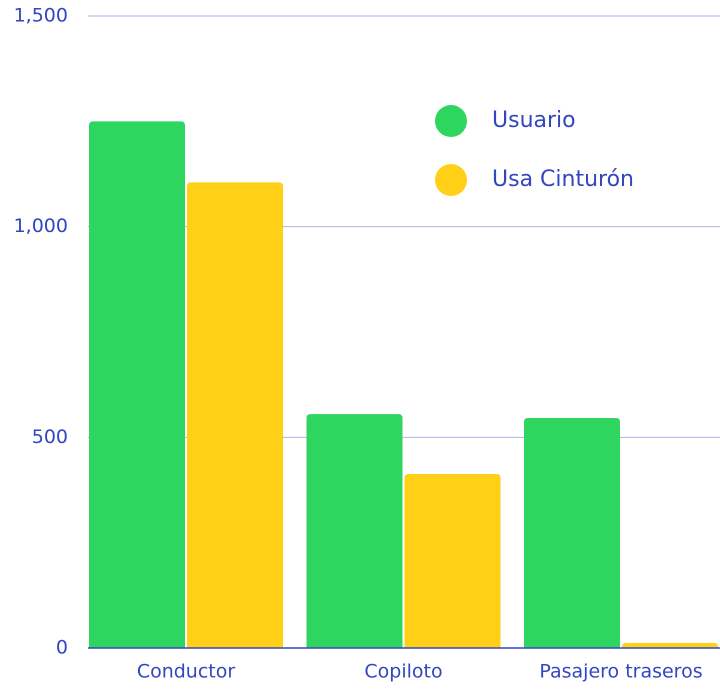 The height and width of the screenshot is (691, 720). I want to click on legend-label: Usuario, so click(534, 120).